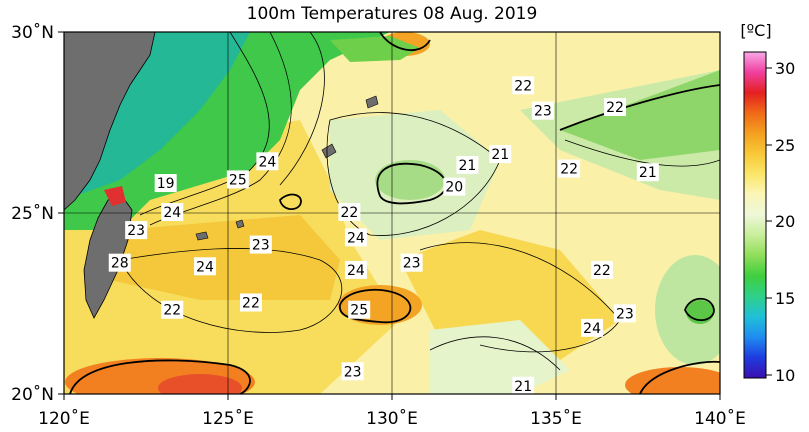 The height and width of the screenshot is (432, 809). What do you see at coordinates (699, 309) in the screenshot?
I see `contour-line-east` at bounding box center [699, 309].